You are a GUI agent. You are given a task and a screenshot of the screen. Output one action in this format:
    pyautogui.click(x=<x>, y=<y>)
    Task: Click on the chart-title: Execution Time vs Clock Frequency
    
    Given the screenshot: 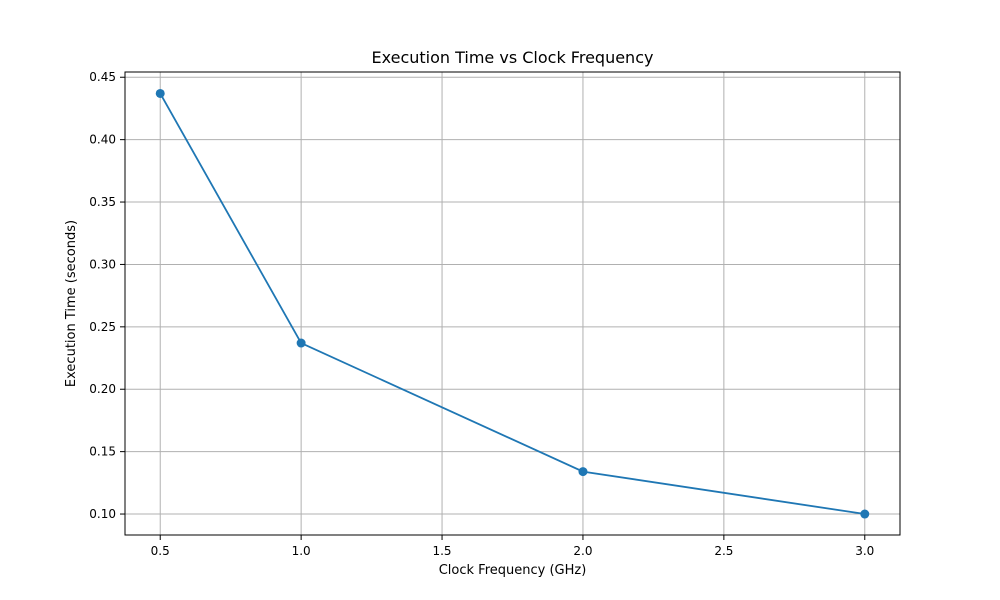 What is the action you would take?
    pyautogui.click(x=513, y=57)
    